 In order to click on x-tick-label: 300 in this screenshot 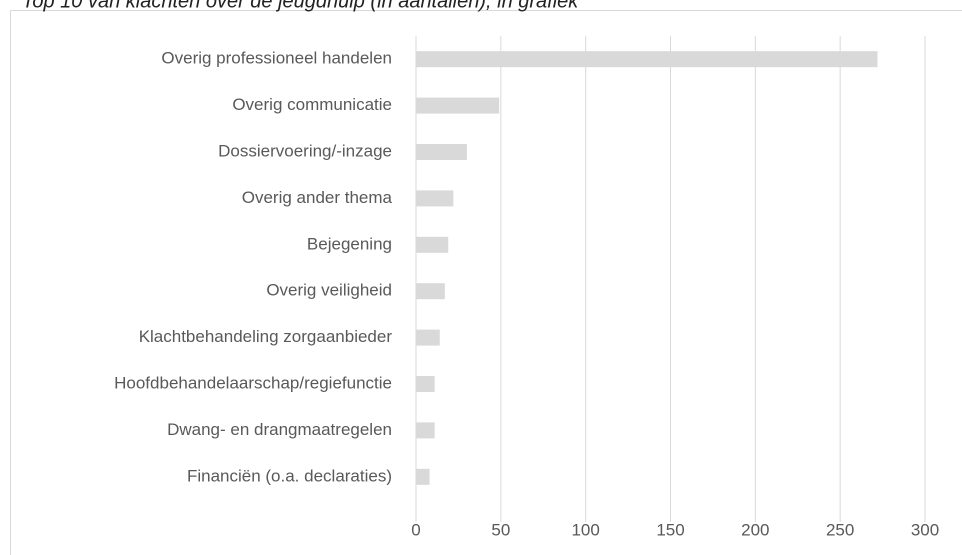, I will do `click(925, 529)`.